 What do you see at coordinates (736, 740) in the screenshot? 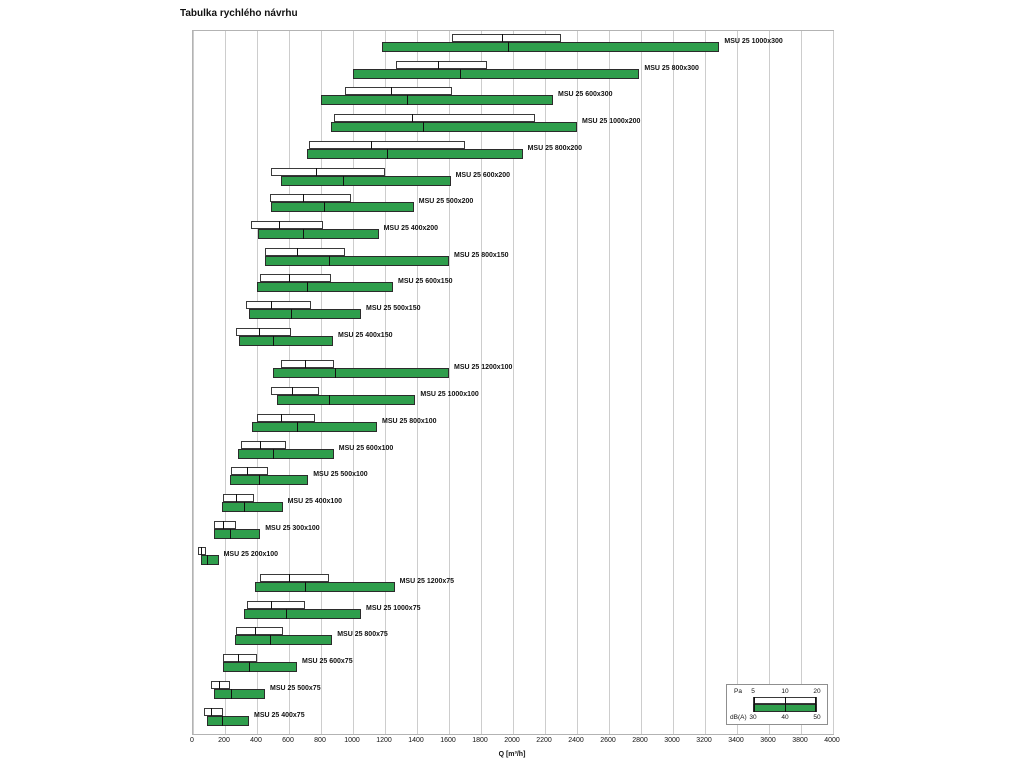
I see `x-tick-label: 3400` at bounding box center [736, 740].